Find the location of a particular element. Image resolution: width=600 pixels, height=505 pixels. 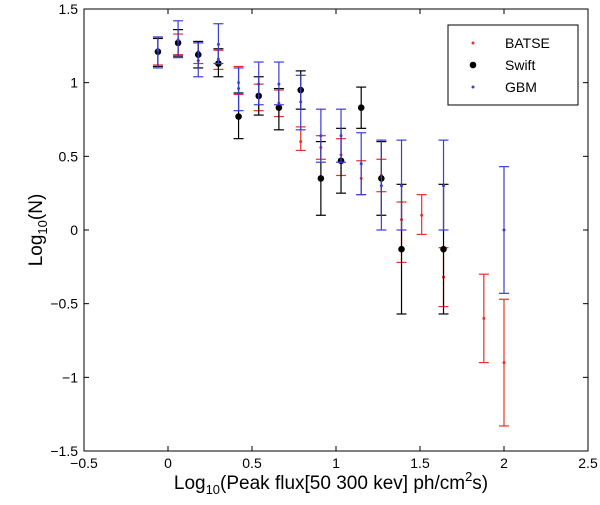

x-axis-label-prefix: Log is located at coordinates (190, 483).